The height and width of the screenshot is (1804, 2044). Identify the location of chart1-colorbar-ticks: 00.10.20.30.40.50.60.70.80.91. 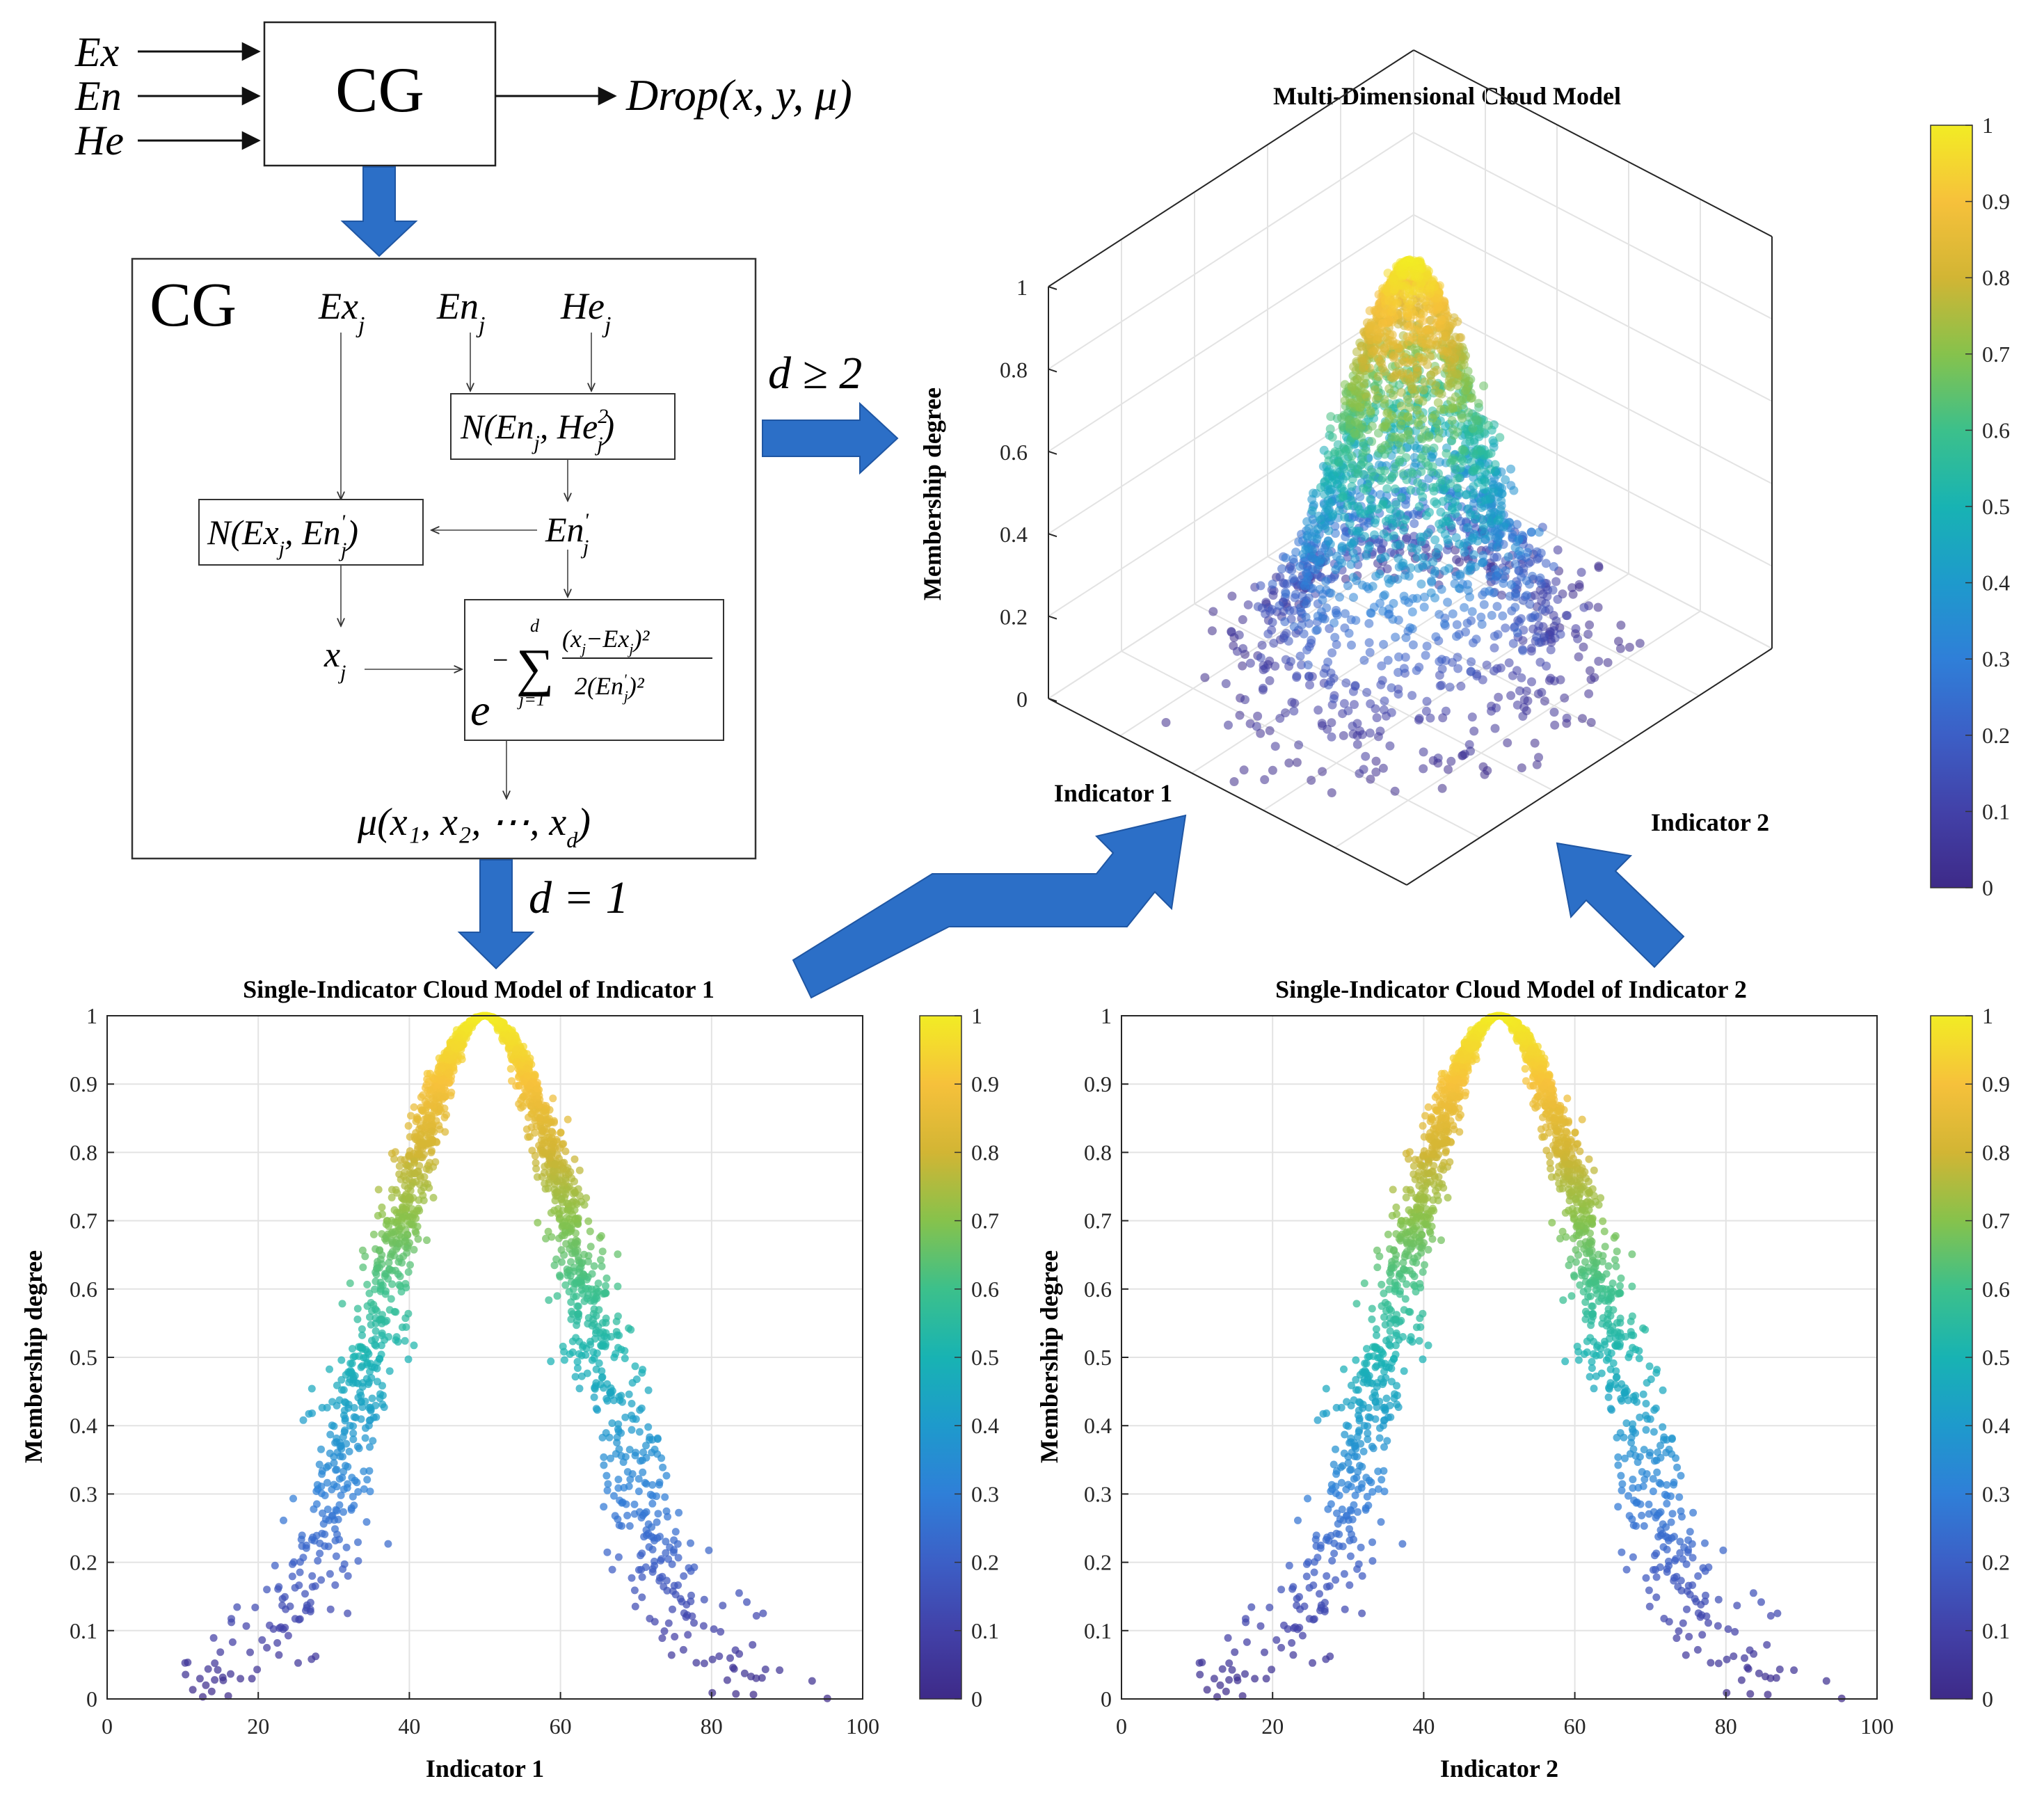
(977, 1357).